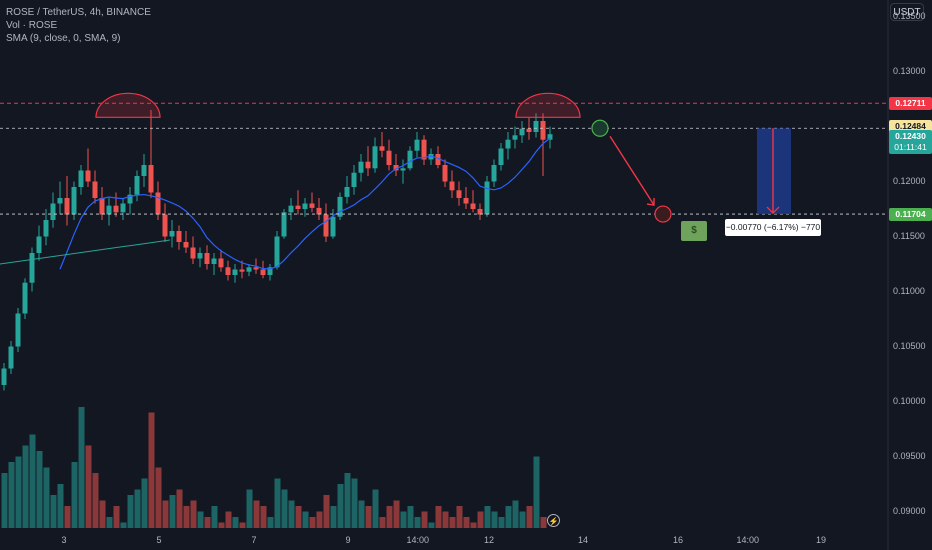 This screenshot has height=550, width=932. Describe the element at coordinates (553, 520) in the screenshot. I see `replay-lightning-icon: ⚡` at that location.